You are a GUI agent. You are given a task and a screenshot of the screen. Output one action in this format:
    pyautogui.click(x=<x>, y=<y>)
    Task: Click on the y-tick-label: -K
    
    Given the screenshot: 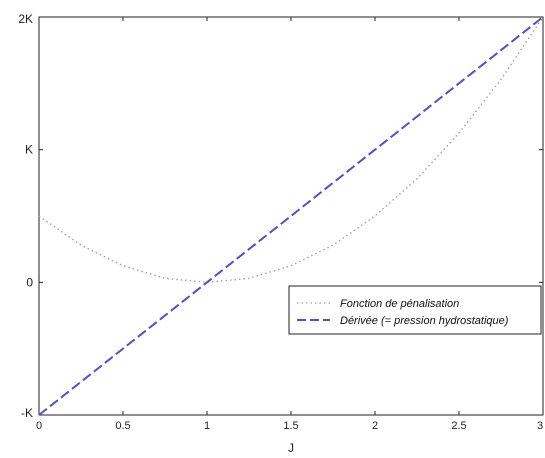 What is the action you would take?
    pyautogui.click(x=27, y=413)
    